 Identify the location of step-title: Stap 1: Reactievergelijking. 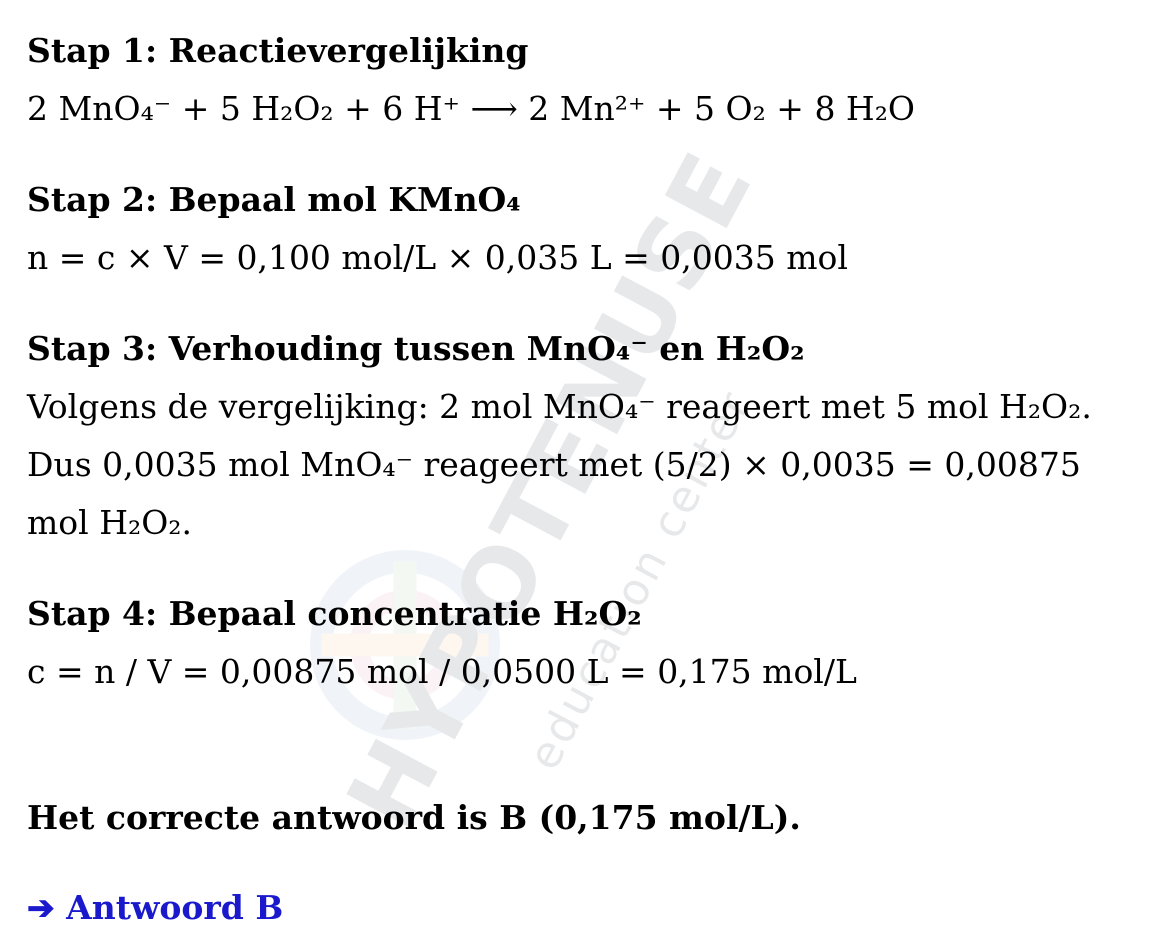
(278, 50).